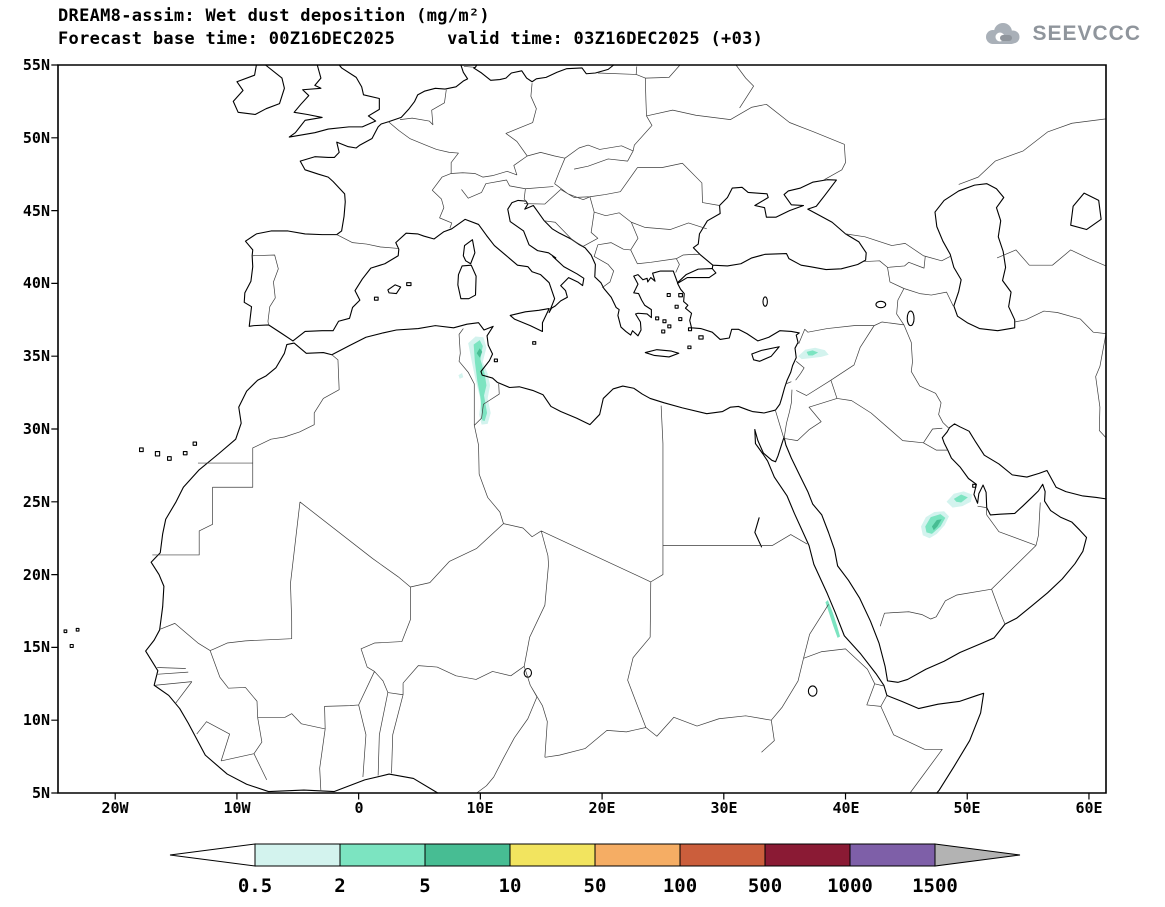  What do you see at coordinates (36, 647) in the screenshot?
I see `y-axis-label-15n: 15N` at bounding box center [36, 647].